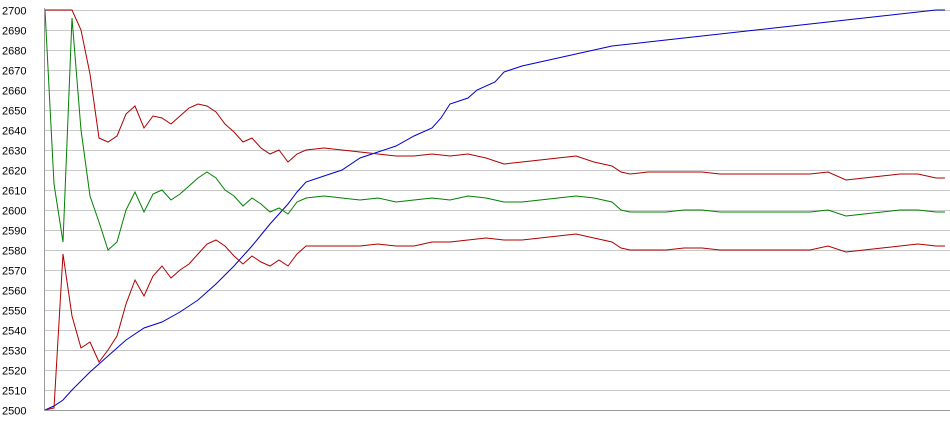  I want to click on y-tick-label: 2520, so click(14, 372).